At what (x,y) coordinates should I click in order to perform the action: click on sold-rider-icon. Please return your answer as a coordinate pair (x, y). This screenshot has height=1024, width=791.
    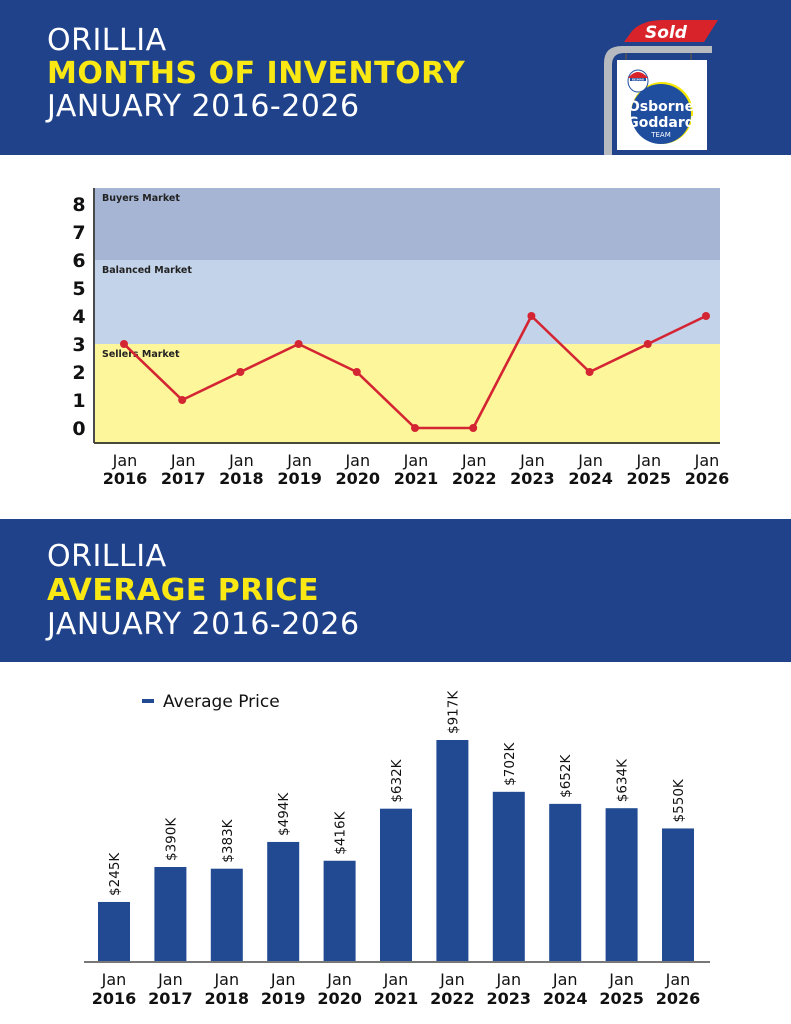
    Looking at the image, I should click on (671, 31).